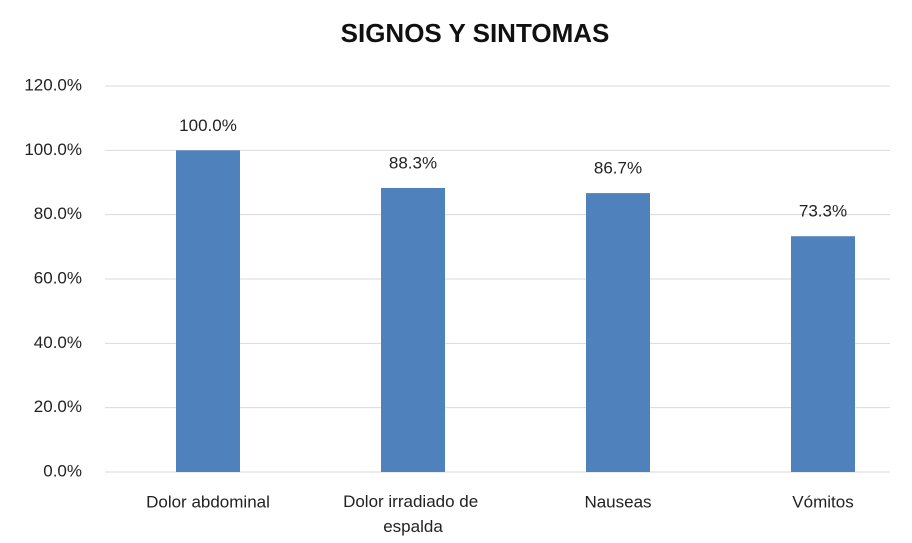  Describe the element at coordinates (208, 501) in the screenshot. I see `x-tick-label: Dolor abdominal` at that location.